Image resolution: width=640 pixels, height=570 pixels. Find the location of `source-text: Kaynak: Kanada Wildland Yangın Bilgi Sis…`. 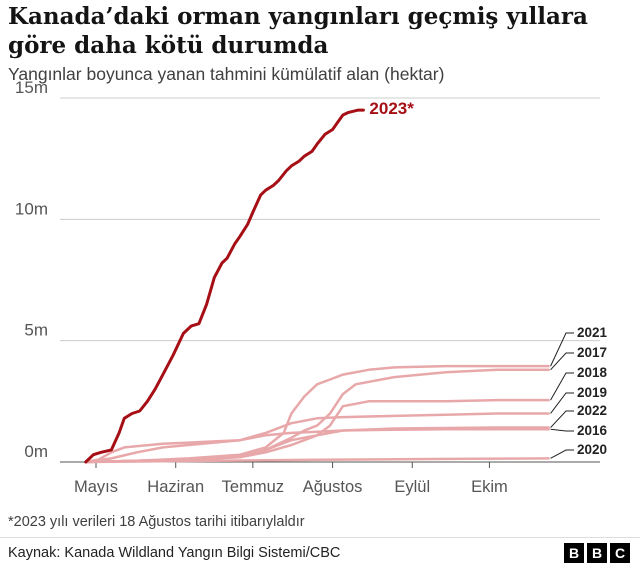

source-text: Kaynak: Kanada Wildland Yangın Bilgi Sis… is located at coordinates (174, 553).